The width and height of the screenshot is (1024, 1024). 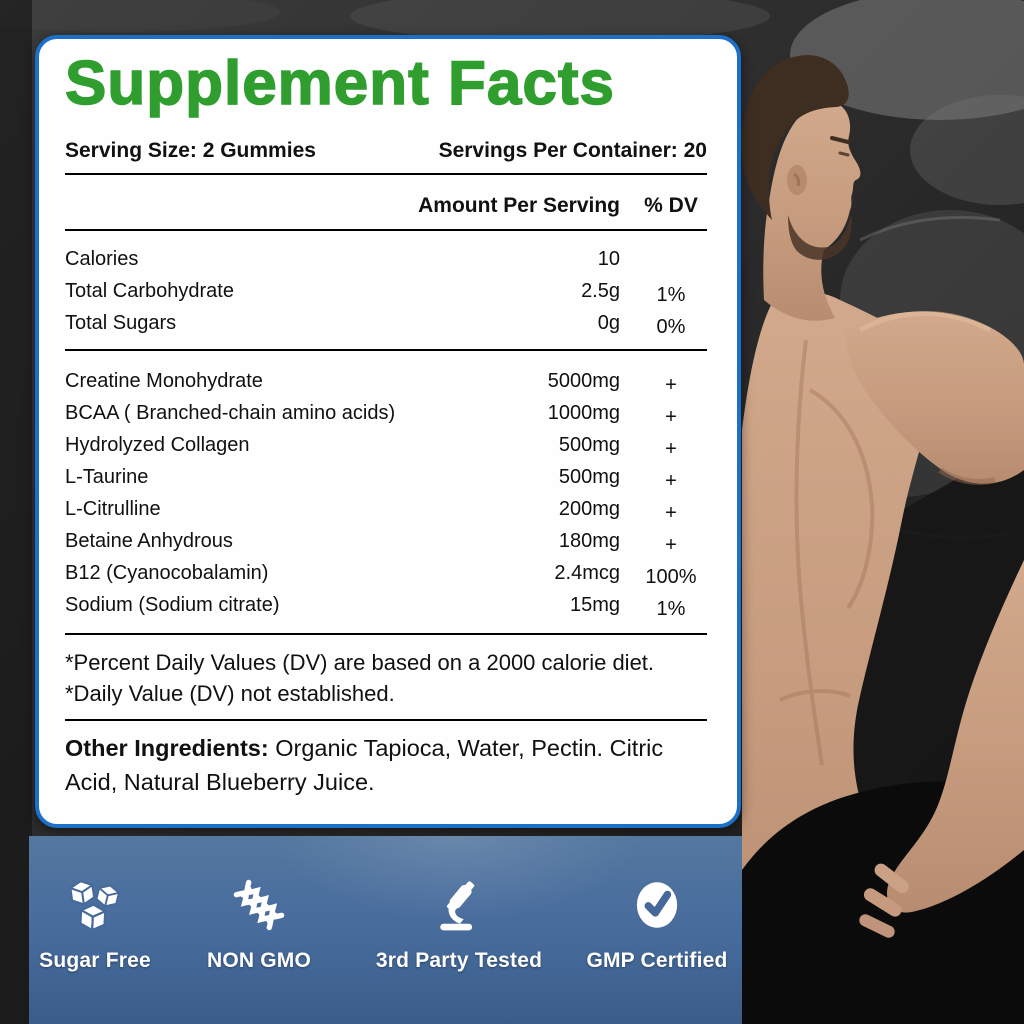 What do you see at coordinates (671, 327) in the screenshot?
I see `nutrient-dv: 0%` at bounding box center [671, 327].